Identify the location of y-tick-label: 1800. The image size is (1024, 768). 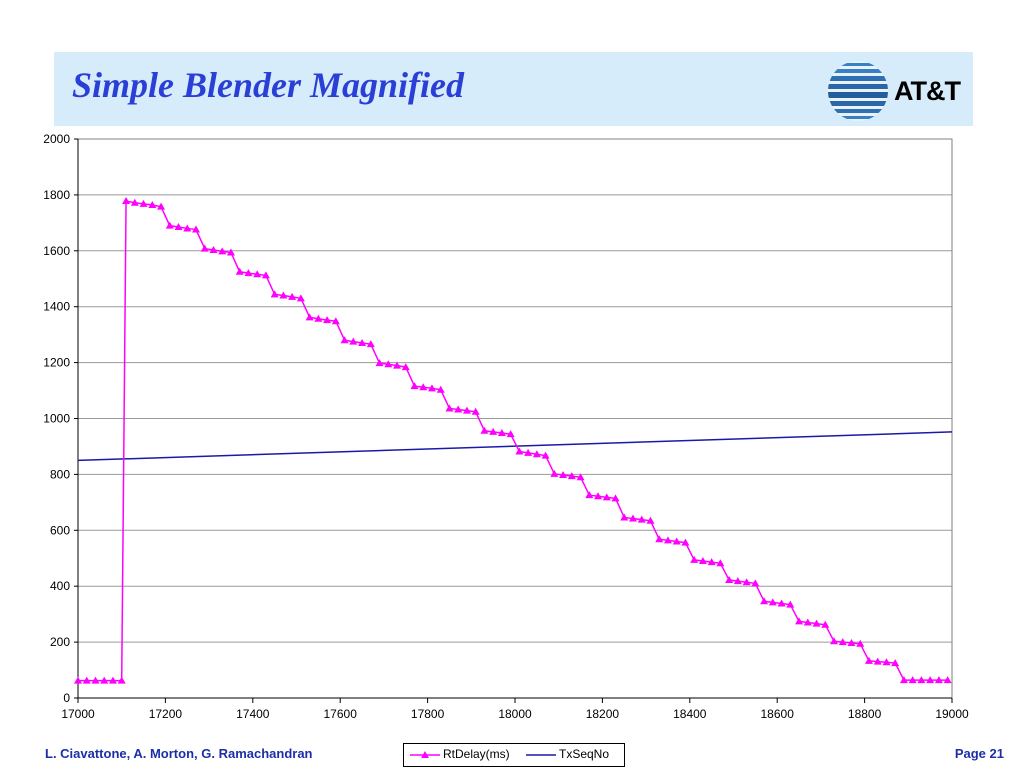
(56, 195).